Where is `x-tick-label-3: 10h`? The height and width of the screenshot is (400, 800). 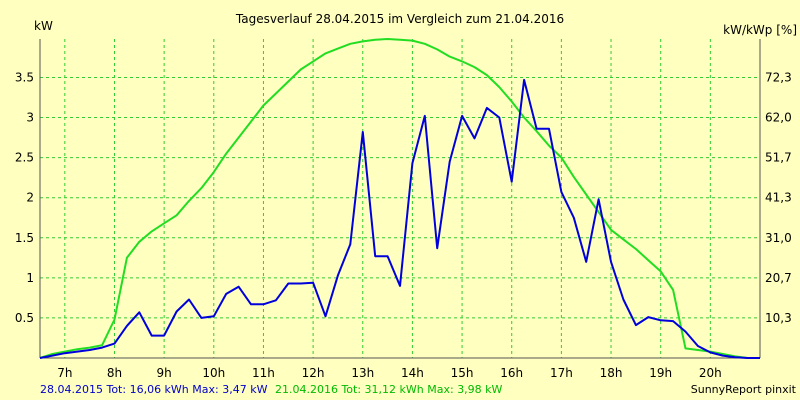 x-tick-label-3: 10h is located at coordinates (213, 373).